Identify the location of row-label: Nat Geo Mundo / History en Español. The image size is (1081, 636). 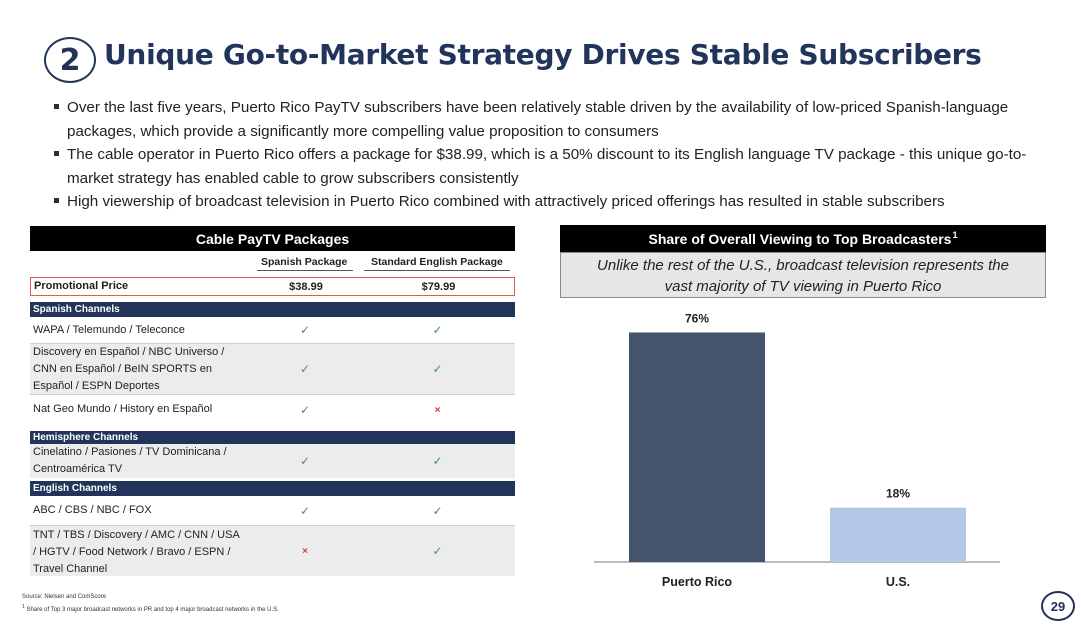
(123, 409).